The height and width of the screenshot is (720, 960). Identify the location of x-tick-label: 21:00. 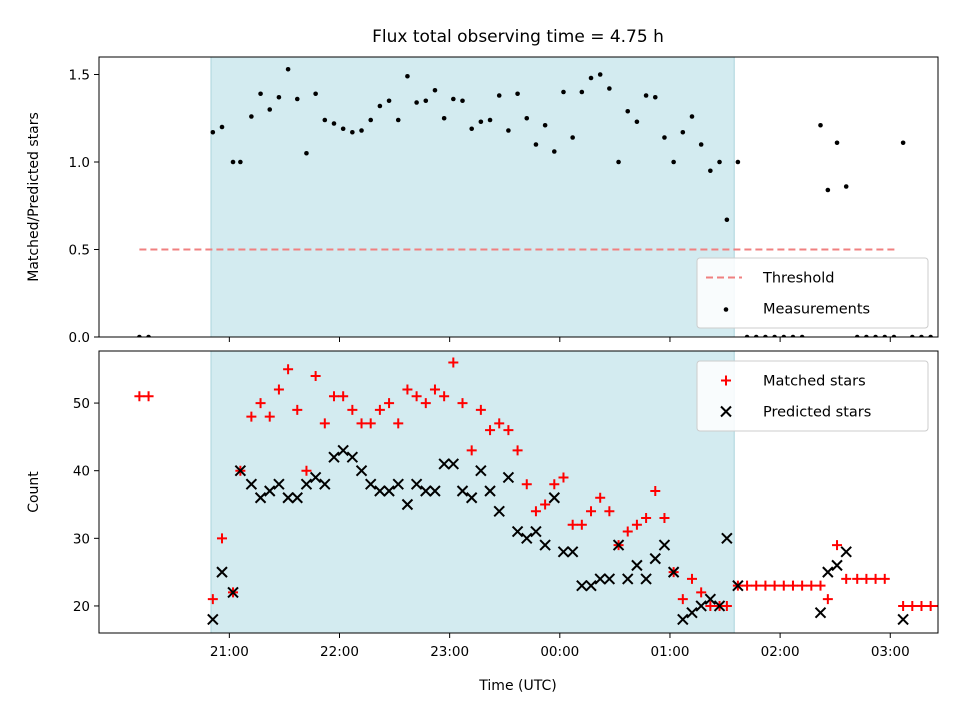
(229, 652).